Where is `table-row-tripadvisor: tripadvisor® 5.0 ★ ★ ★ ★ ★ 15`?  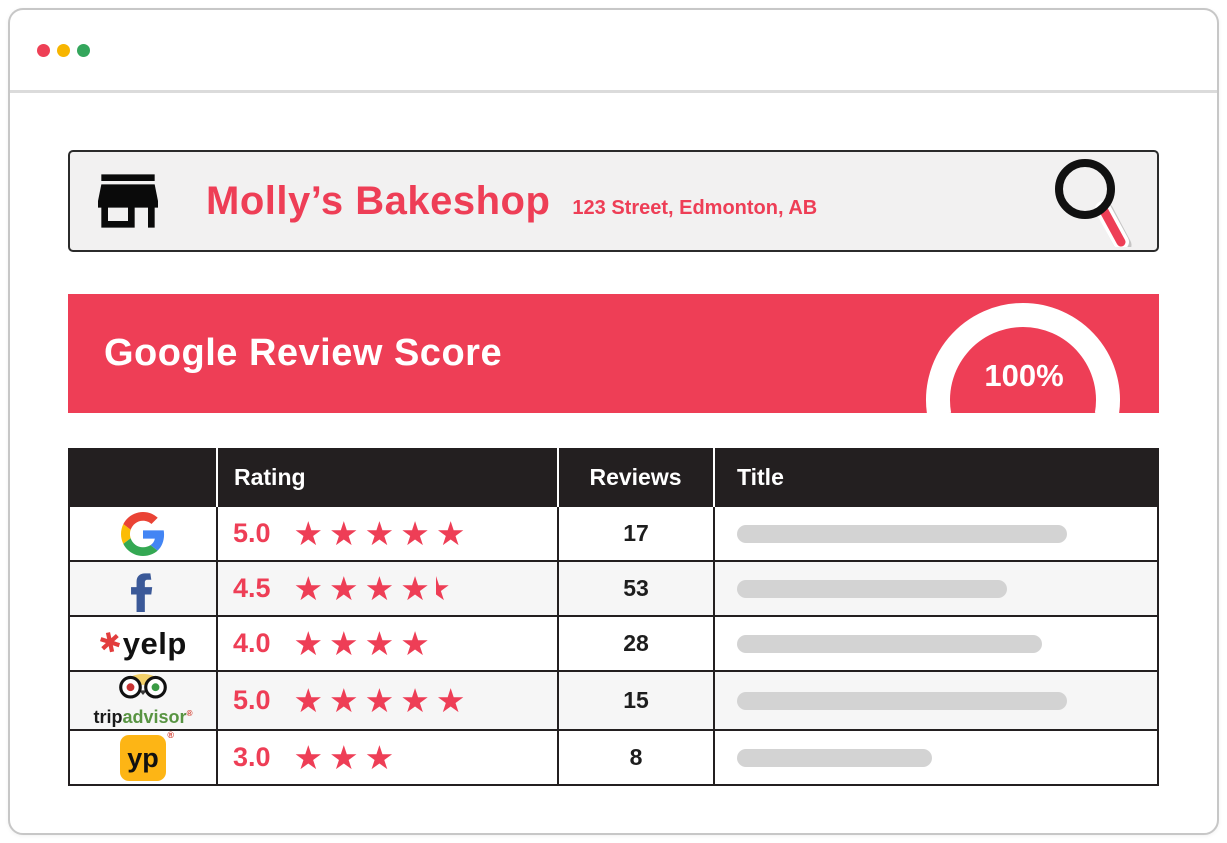
table-row-tripadvisor: tripadvisor® 5.0 ★ ★ ★ ★ ★ 15 is located at coordinates (613, 700).